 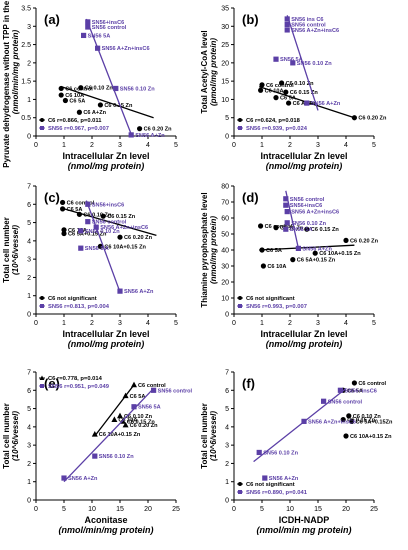 What do you see at coordinates (26, 82) in the screenshot?
I see `y-tick-label: 1.5` at bounding box center [26, 82].